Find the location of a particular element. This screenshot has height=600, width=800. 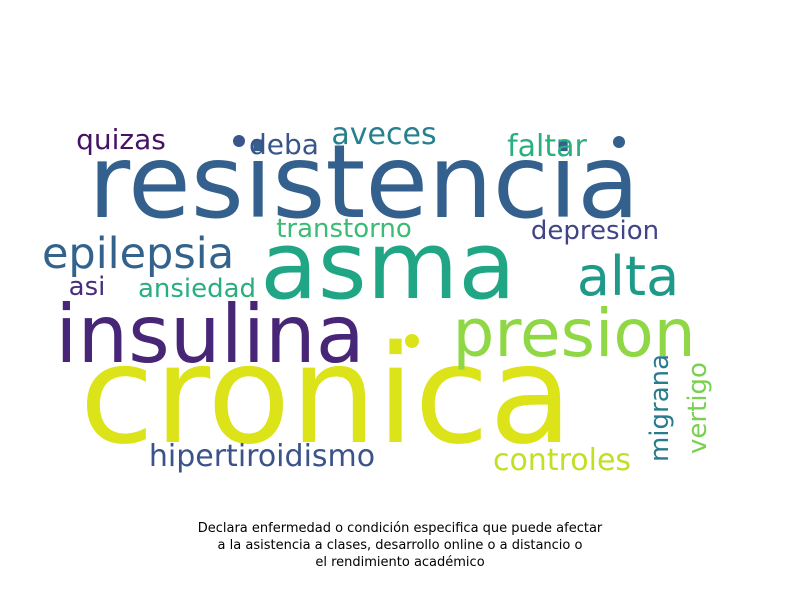

word-epilepsia: epilepsia is located at coordinates (138, 254).